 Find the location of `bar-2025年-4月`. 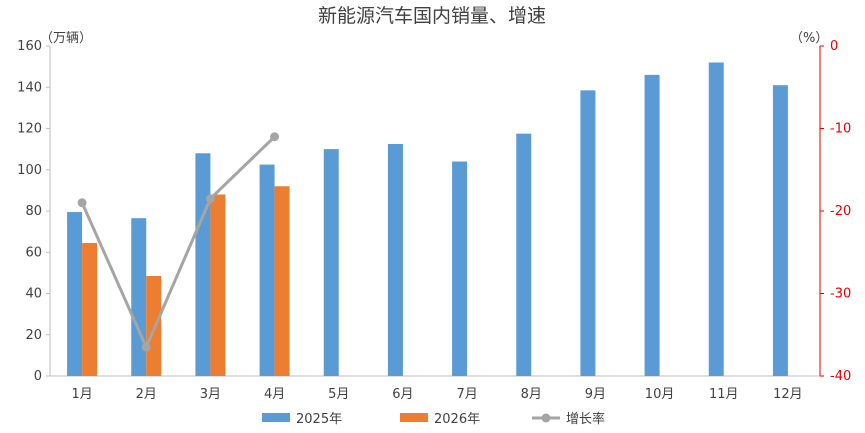

bar-2025年-4月 is located at coordinates (267, 270).